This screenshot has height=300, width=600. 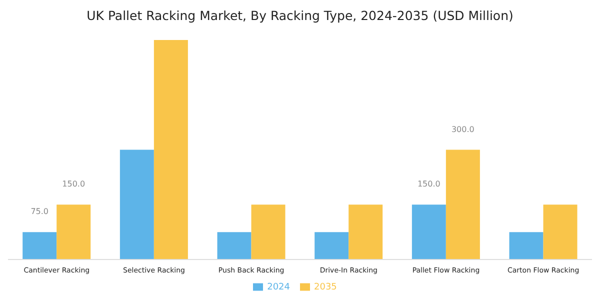 I want to click on data-label: 300.0, so click(x=462, y=129).